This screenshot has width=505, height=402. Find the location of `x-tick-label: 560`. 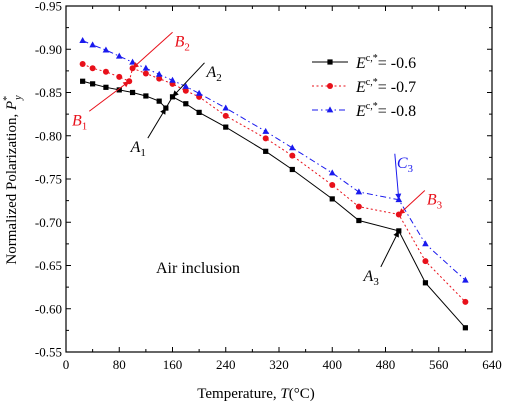

x-tick-label: 560 is located at coordinates (439, 364).